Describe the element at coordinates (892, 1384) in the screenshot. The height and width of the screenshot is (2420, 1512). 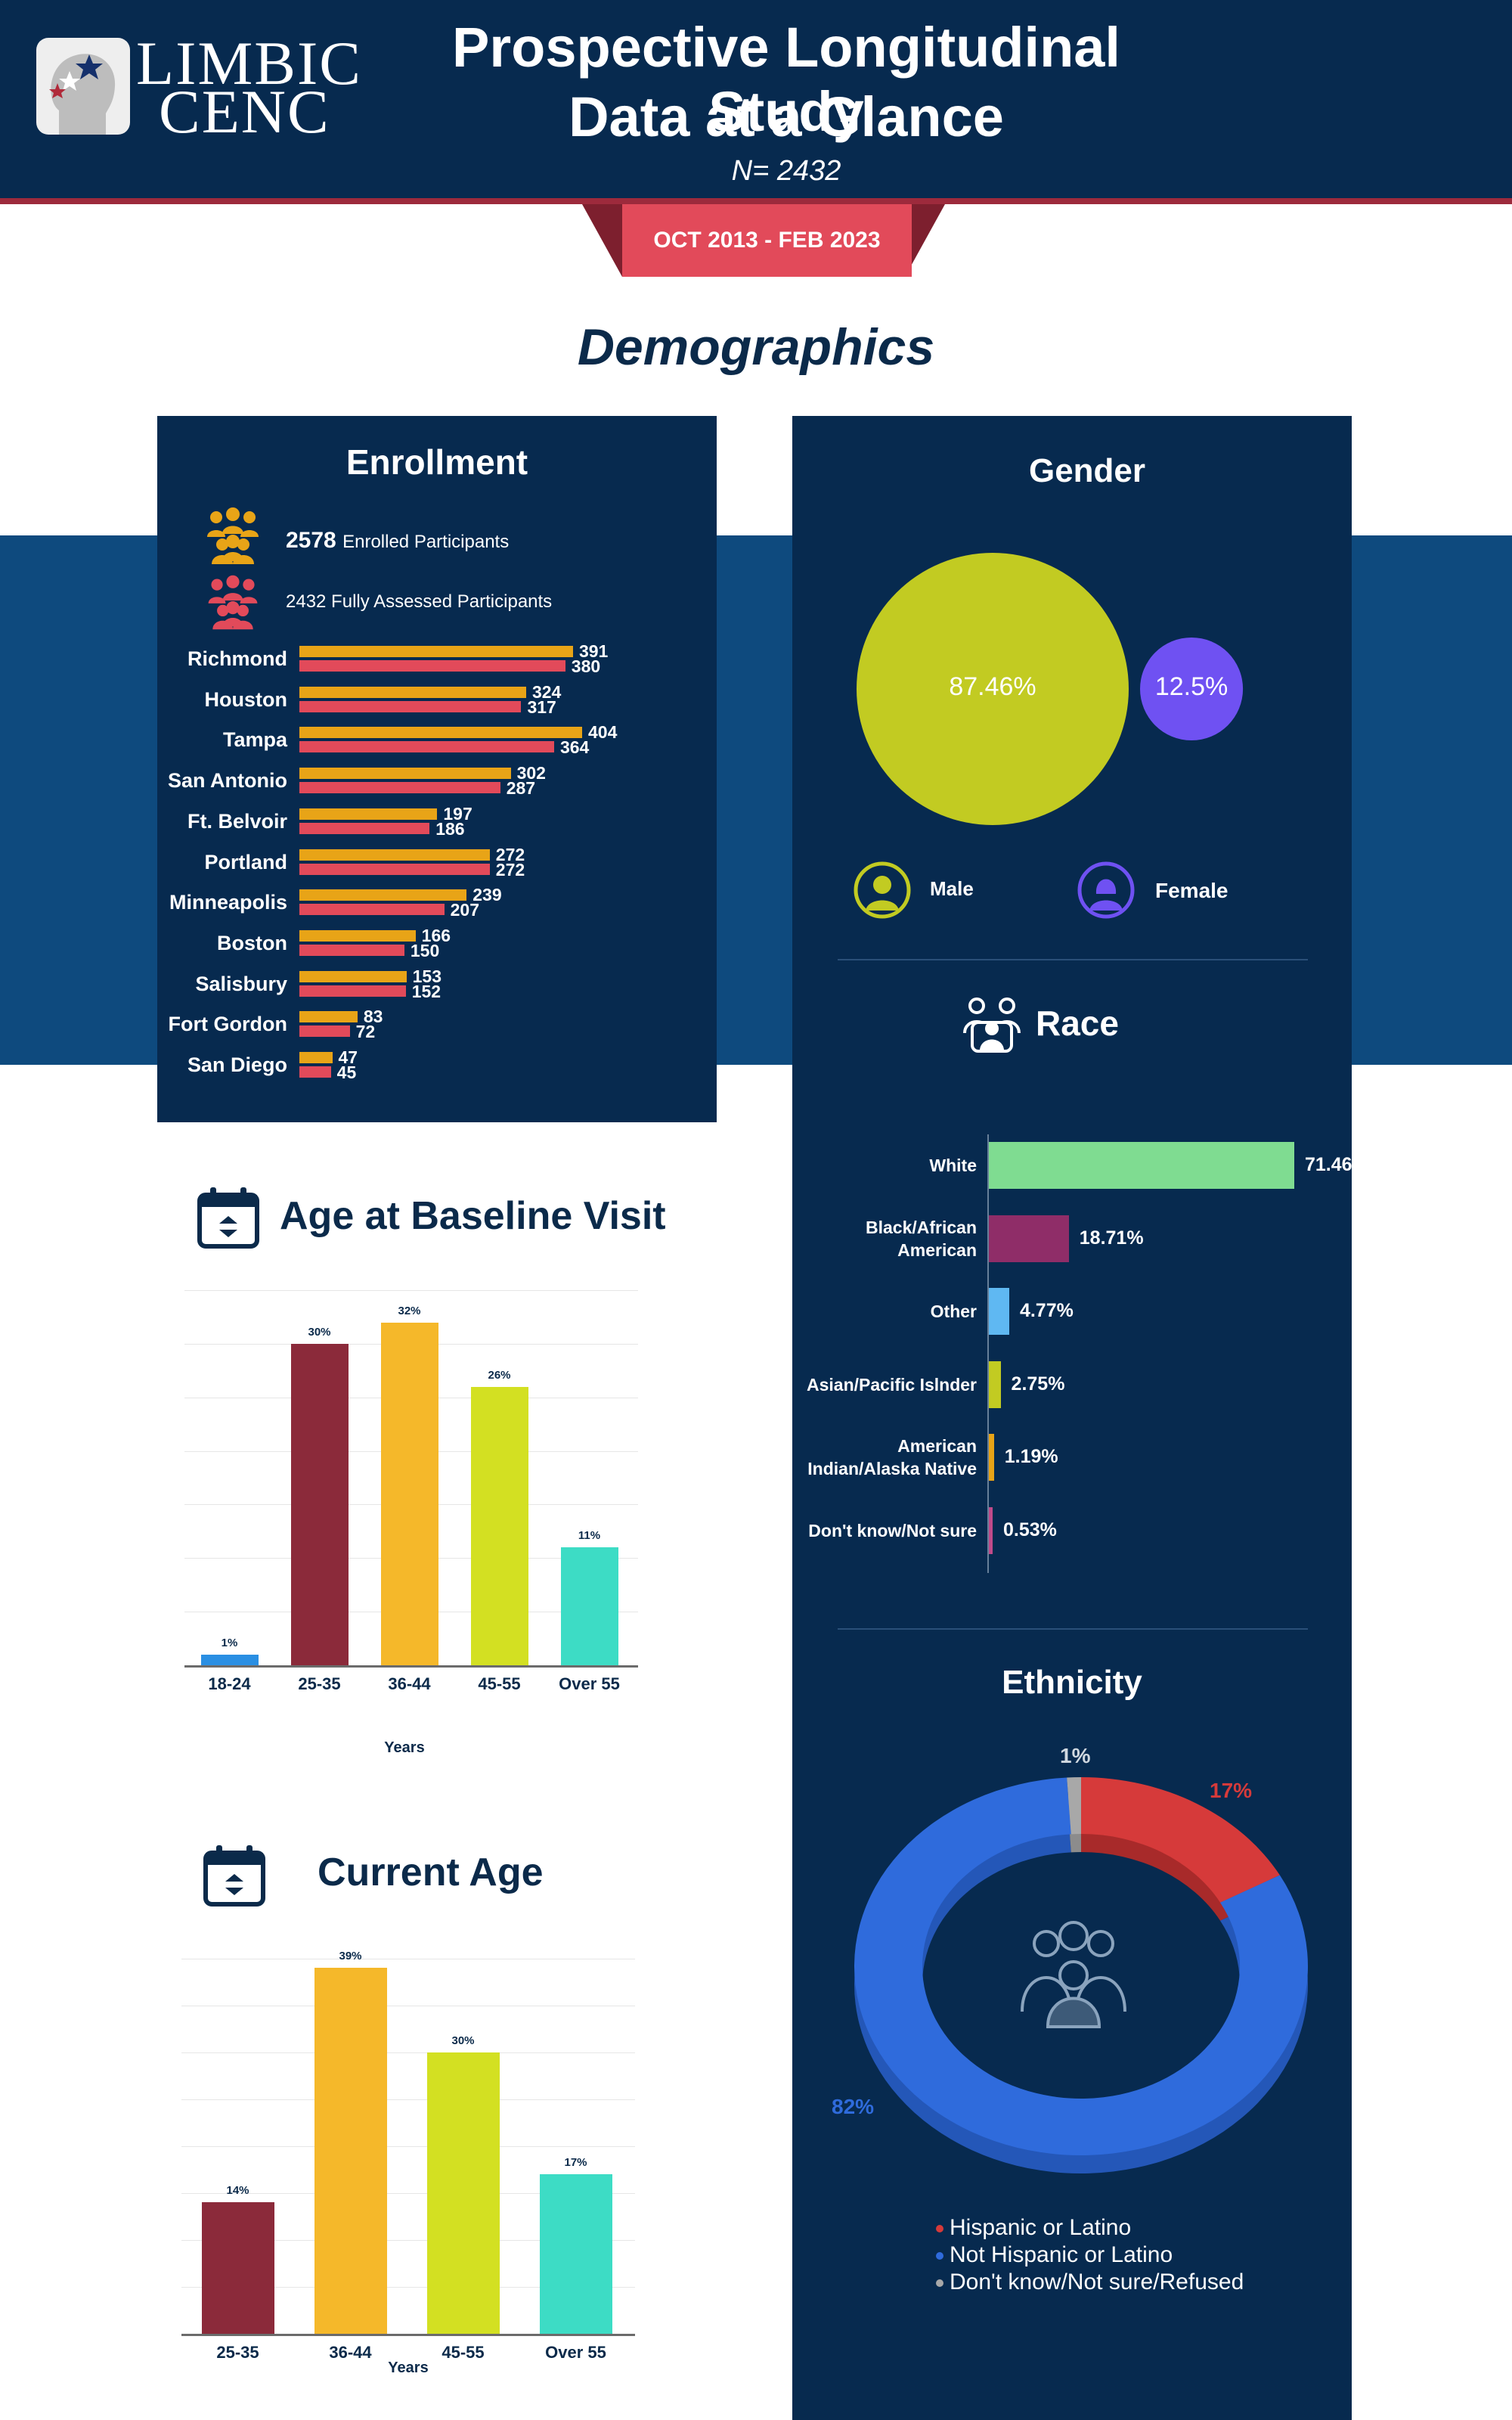
I see `race-label-line: Asian/Pacific Islnder` at that location.